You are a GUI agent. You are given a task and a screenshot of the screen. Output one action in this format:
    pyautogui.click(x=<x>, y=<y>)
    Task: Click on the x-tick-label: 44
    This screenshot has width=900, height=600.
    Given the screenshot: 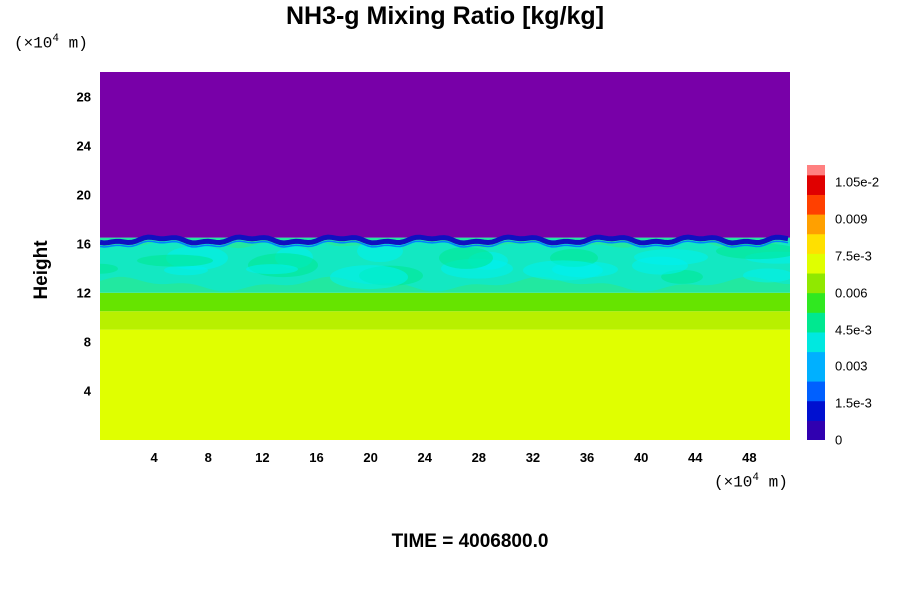 What is the action you would take?
    pyautogui.click(x=695, y=457)
    